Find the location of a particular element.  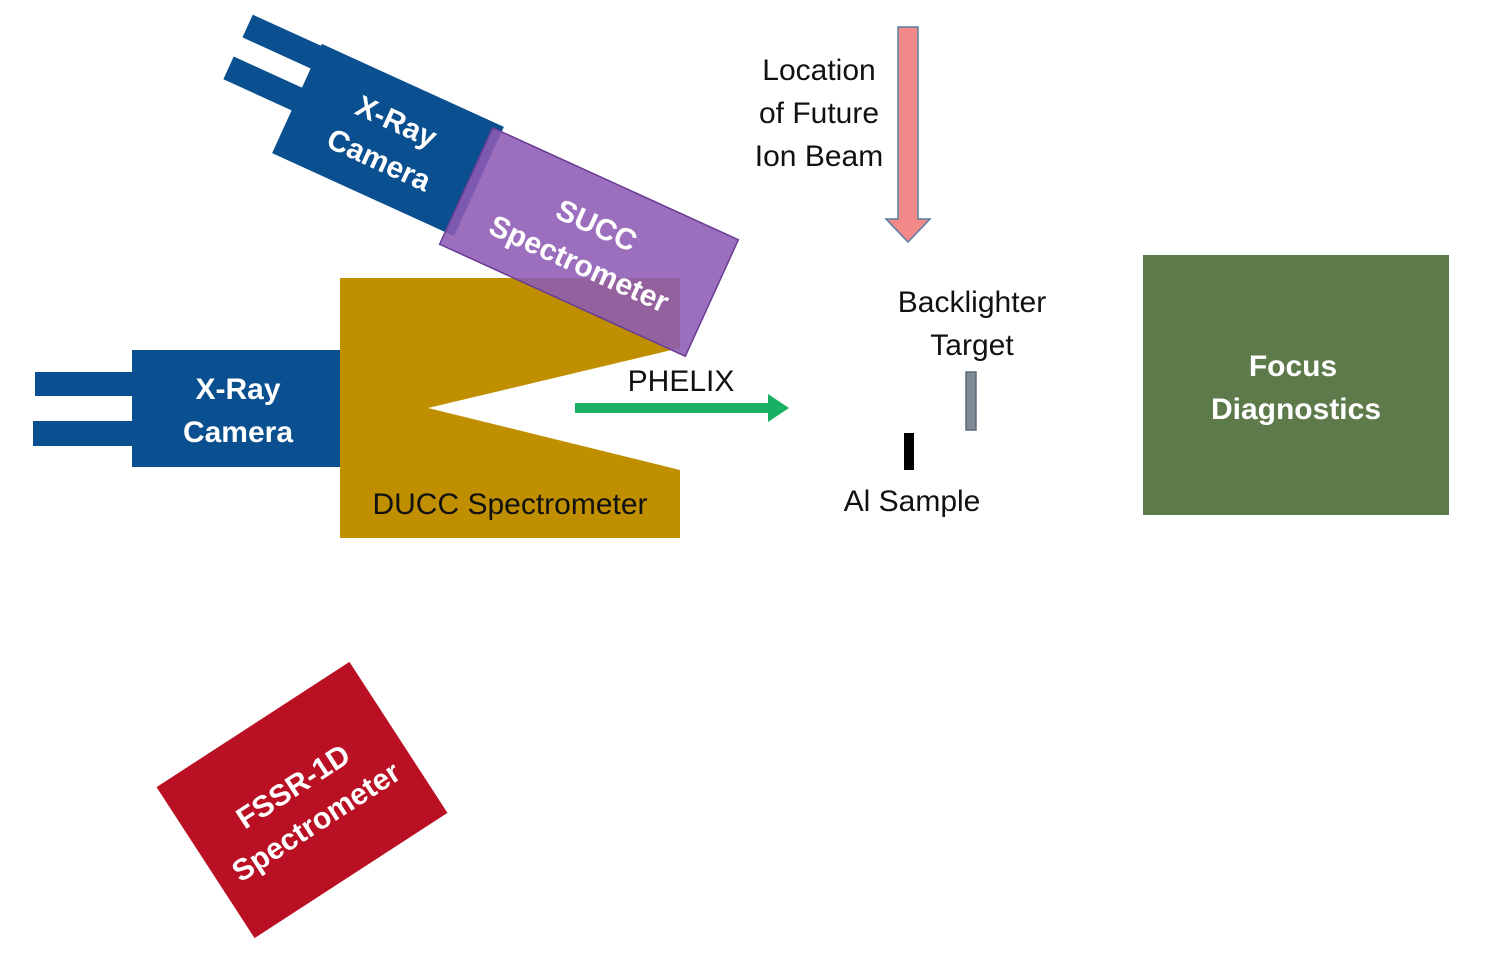

ducc-spectrometer: DUCC Spectrometer is located at coordinates (510, 408).